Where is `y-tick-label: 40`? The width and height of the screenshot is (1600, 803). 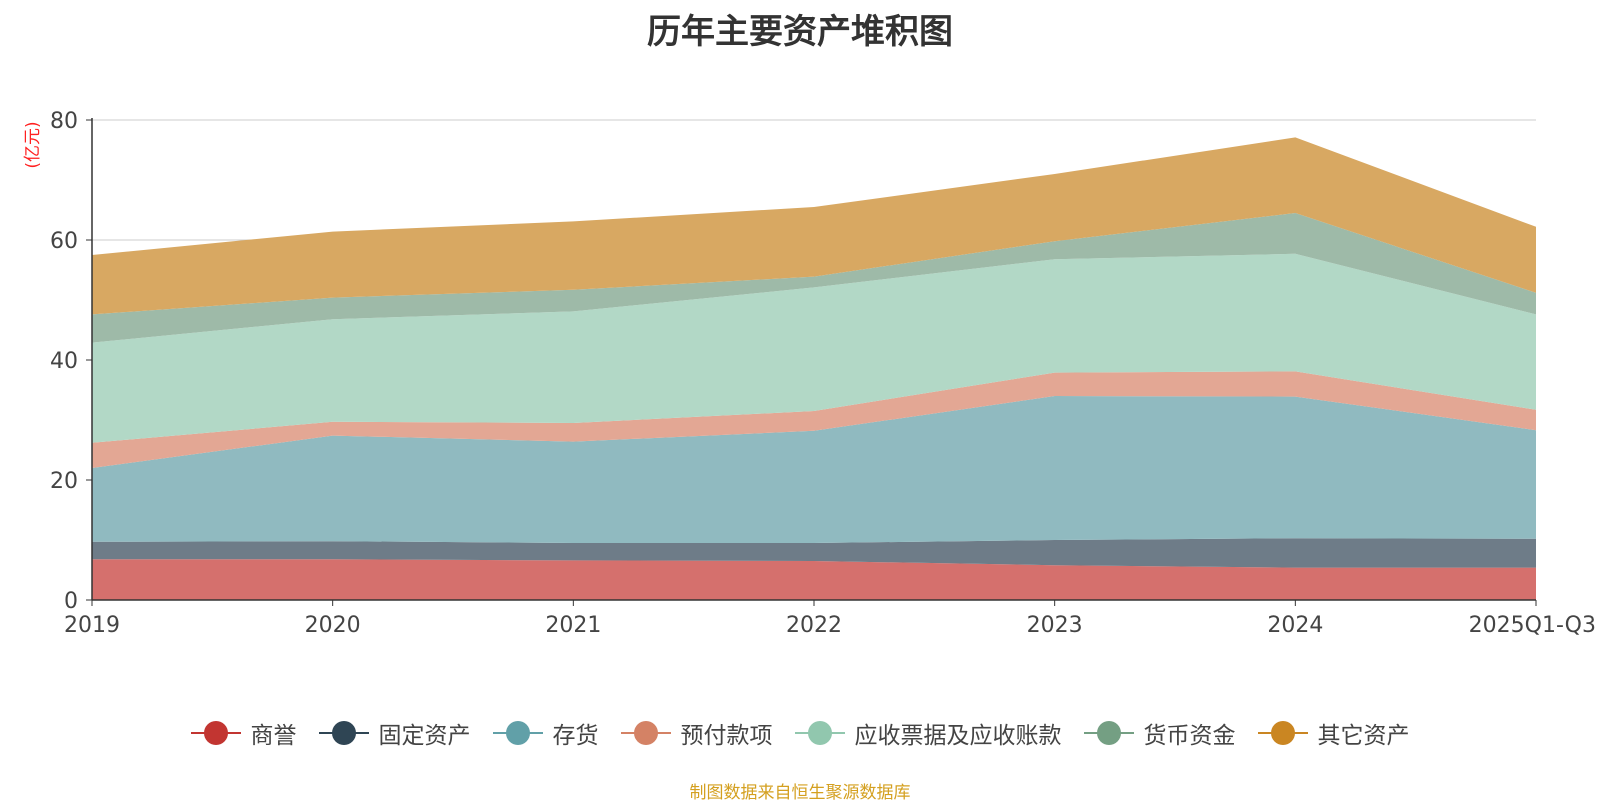
y-tick-label: 40 is located at coordinates (64, 361).